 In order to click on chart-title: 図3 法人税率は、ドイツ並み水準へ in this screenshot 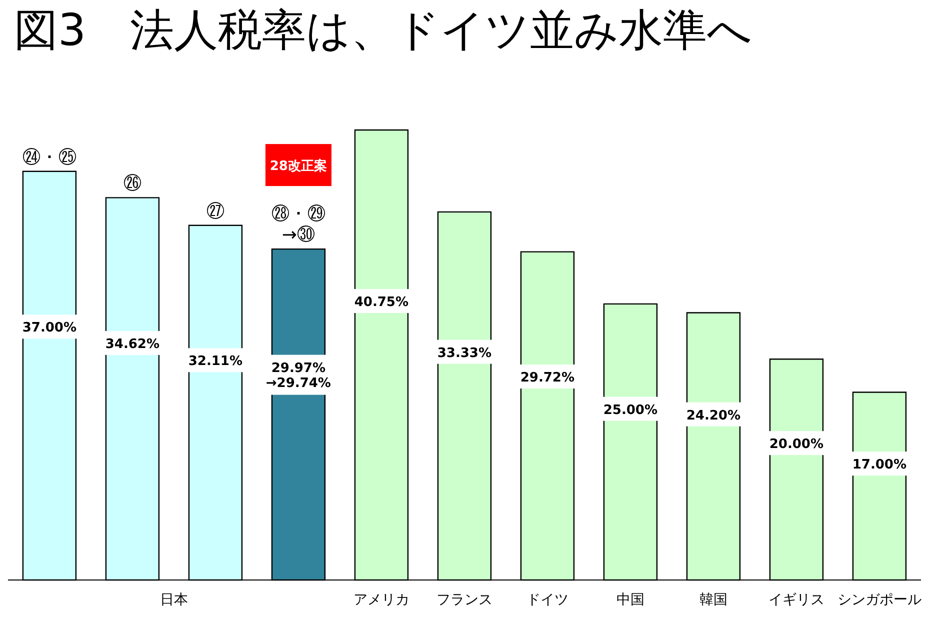, I will do `click(383, 30)`.